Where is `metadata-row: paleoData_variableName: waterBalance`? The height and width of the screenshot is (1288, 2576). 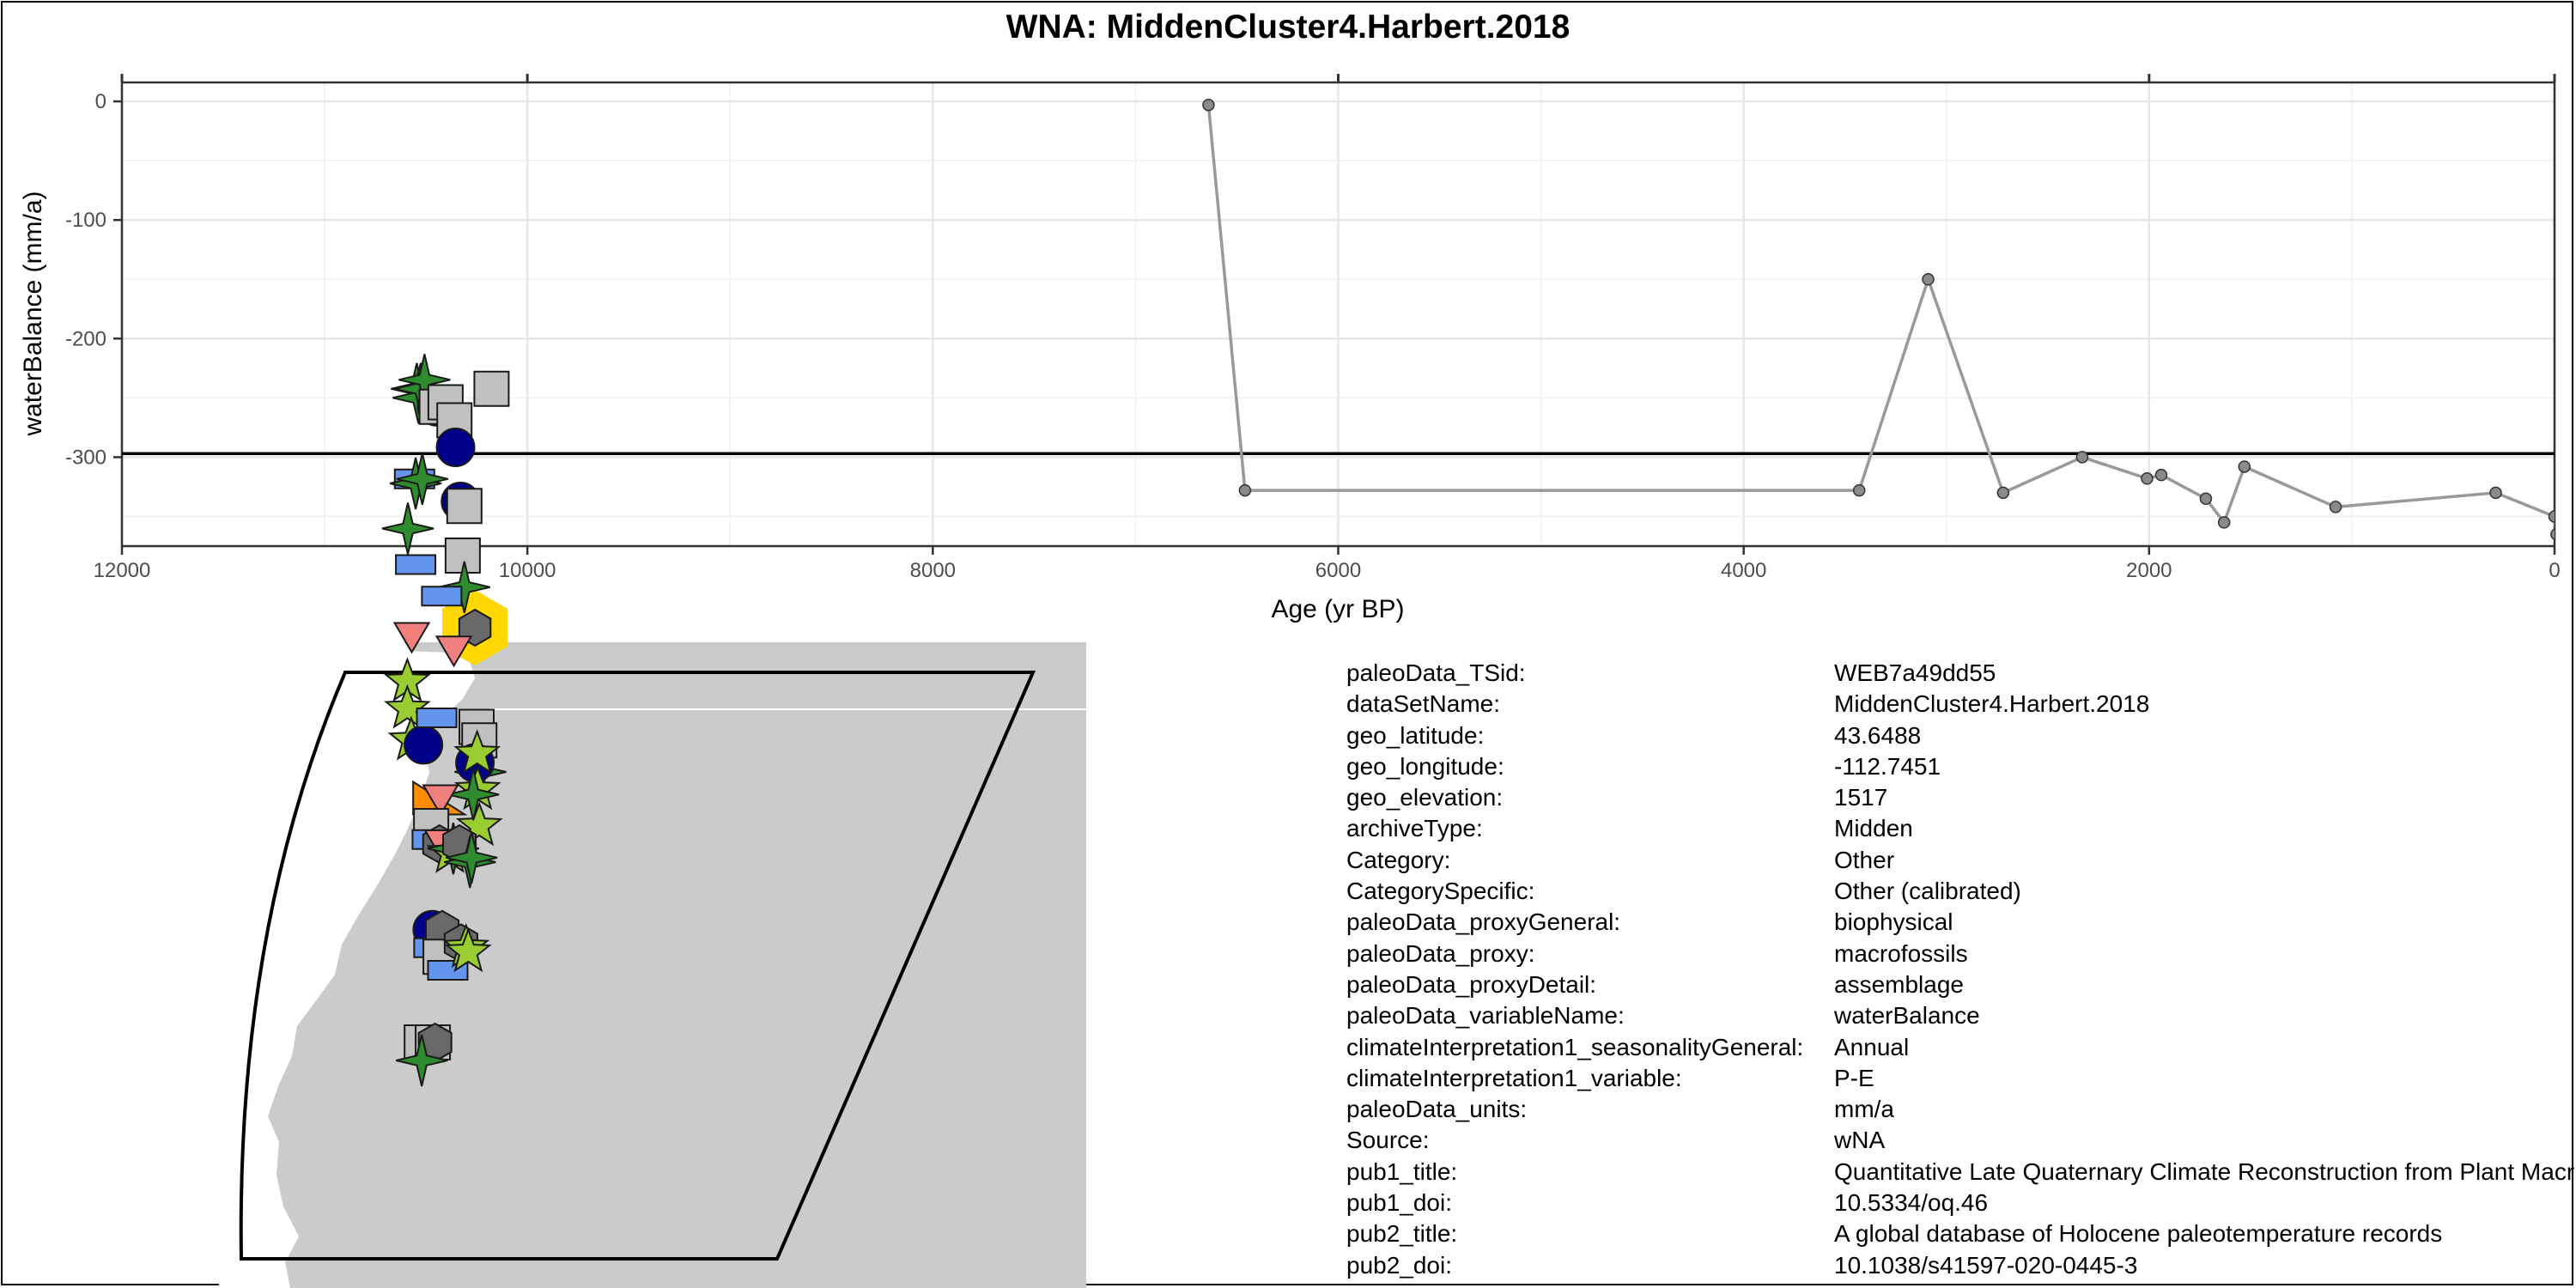 metadata-row: paleoData_variableName: waterBalance is located at coordinates (1960, 1017).